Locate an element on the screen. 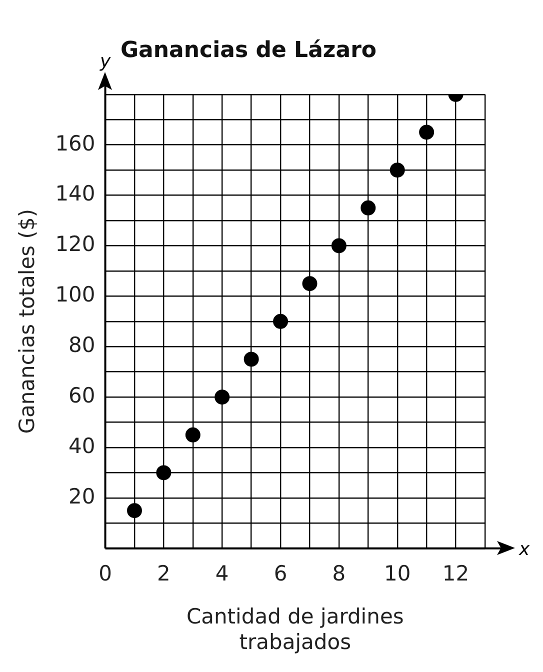  x-tick-label: 2 is located at coordinates (163, 573).